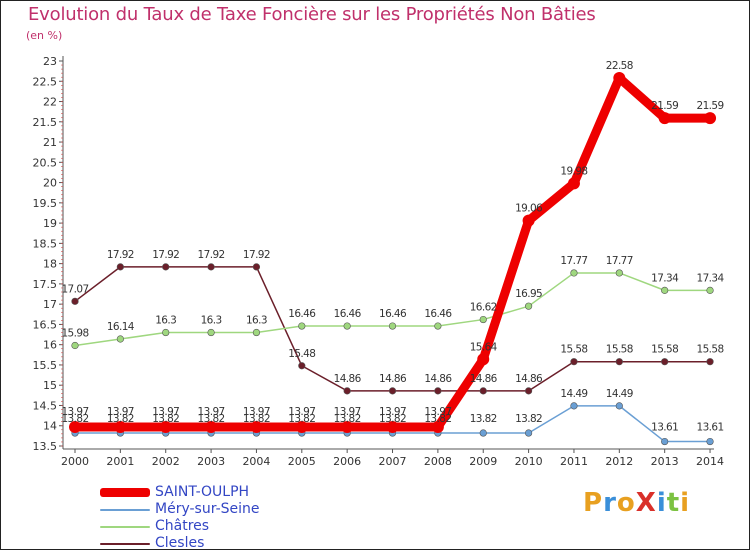  Describe the element at coordinates (50, 61) in the screenshot. I see `y-tick-label: 23` at that location.